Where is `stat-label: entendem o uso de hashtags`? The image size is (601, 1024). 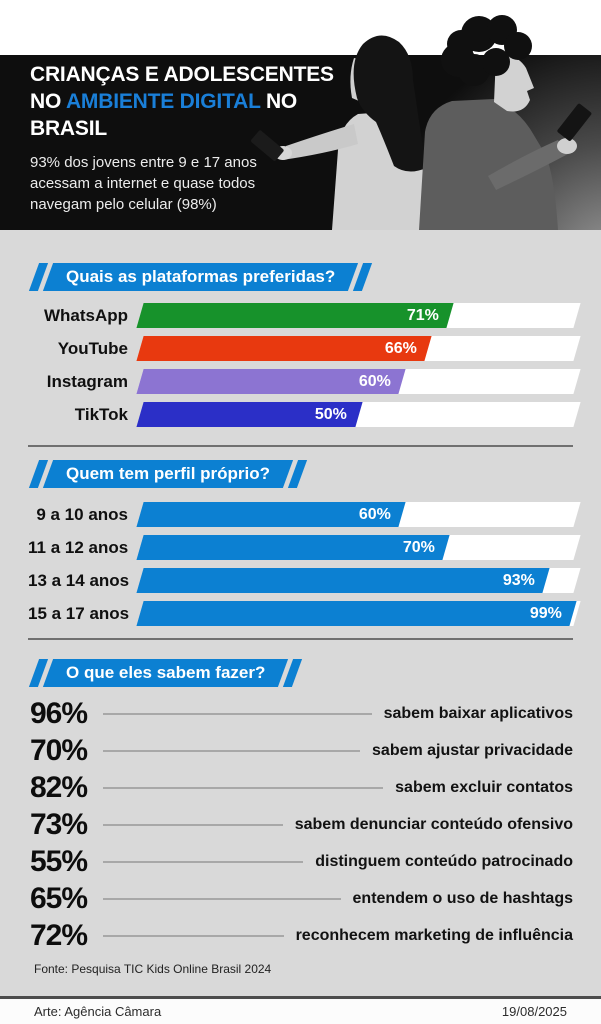 stat-label: entendem o uso de hashtags is located at coordinates (462, 898).